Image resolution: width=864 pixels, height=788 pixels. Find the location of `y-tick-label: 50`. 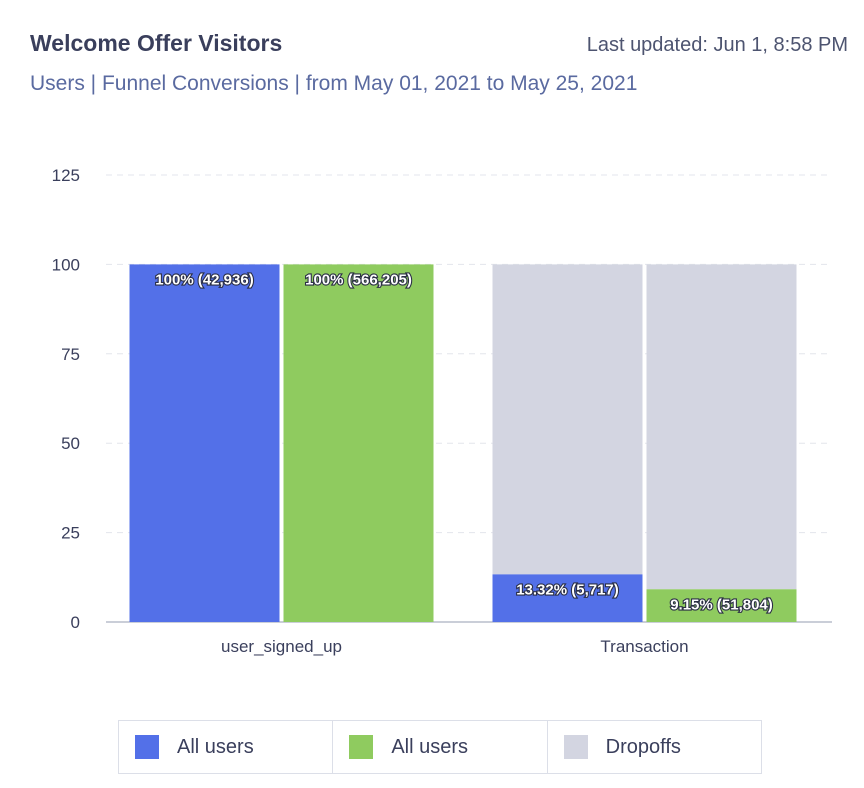

y-tick-label: 50 is located at coordinates (70, 443).